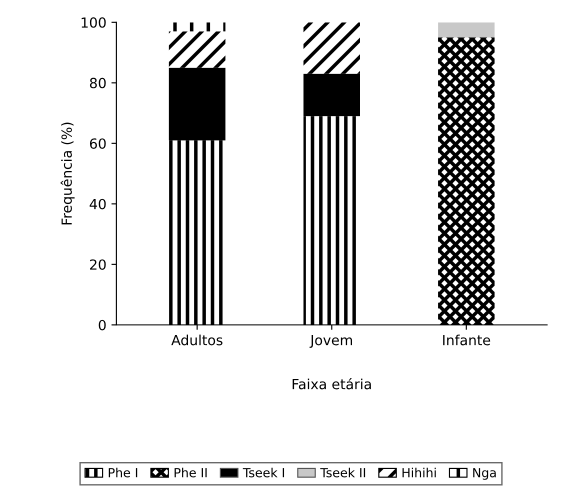 Image resolution: width=582 pixels, height=496 pixels. Describe the element at coordinates (190, 473) in the screenshot. I see `legend-label: Phe II` at that location.